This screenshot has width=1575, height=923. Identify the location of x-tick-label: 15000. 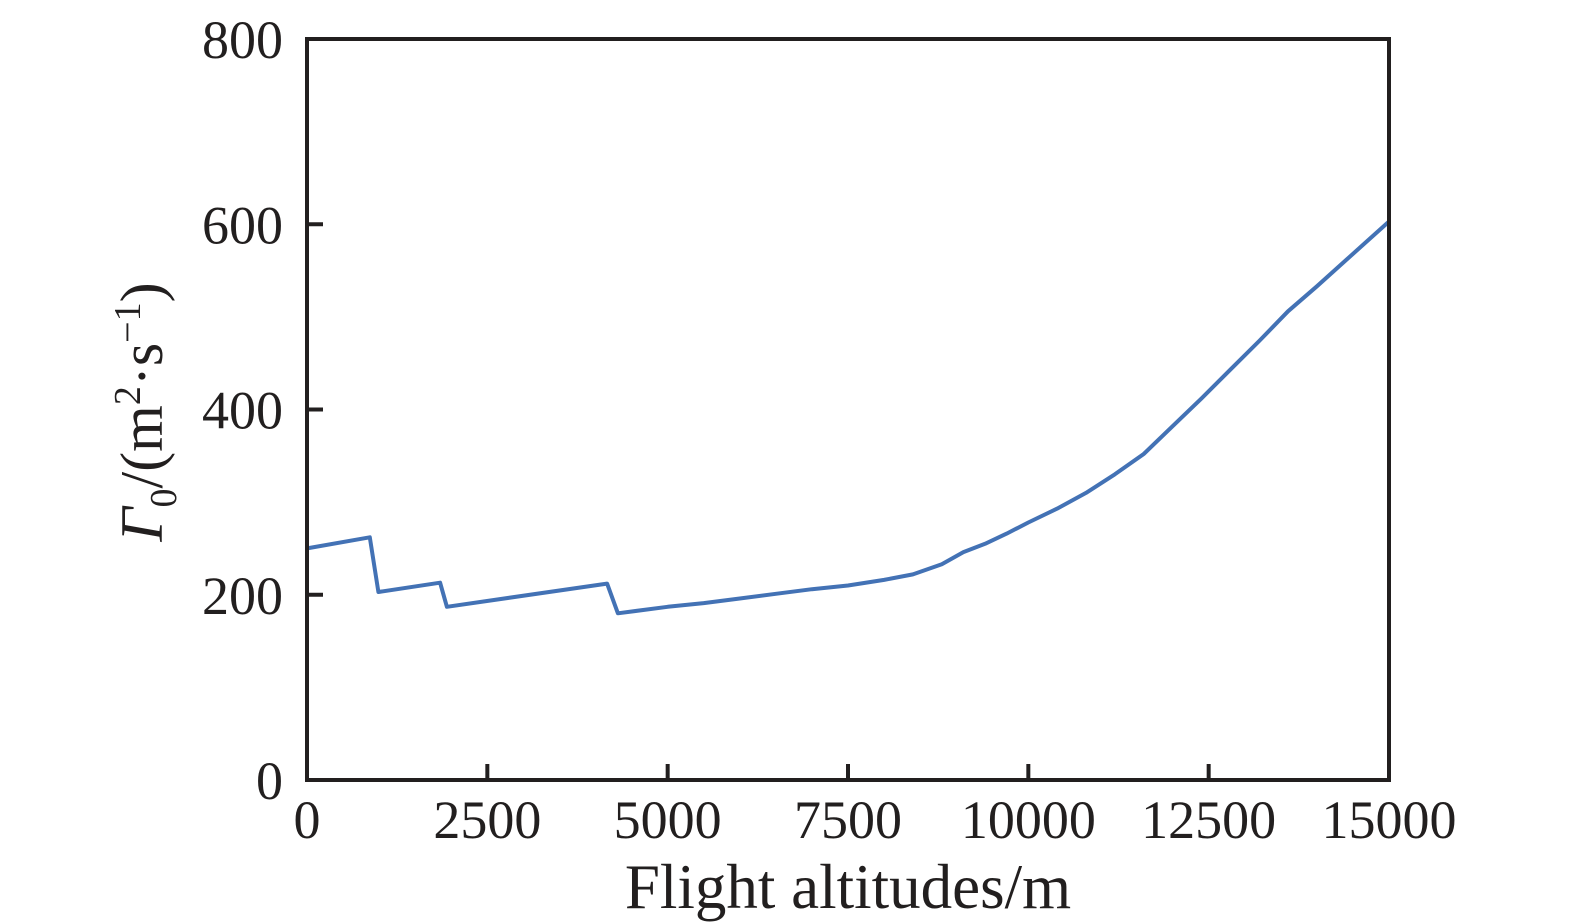
(1389, 820).